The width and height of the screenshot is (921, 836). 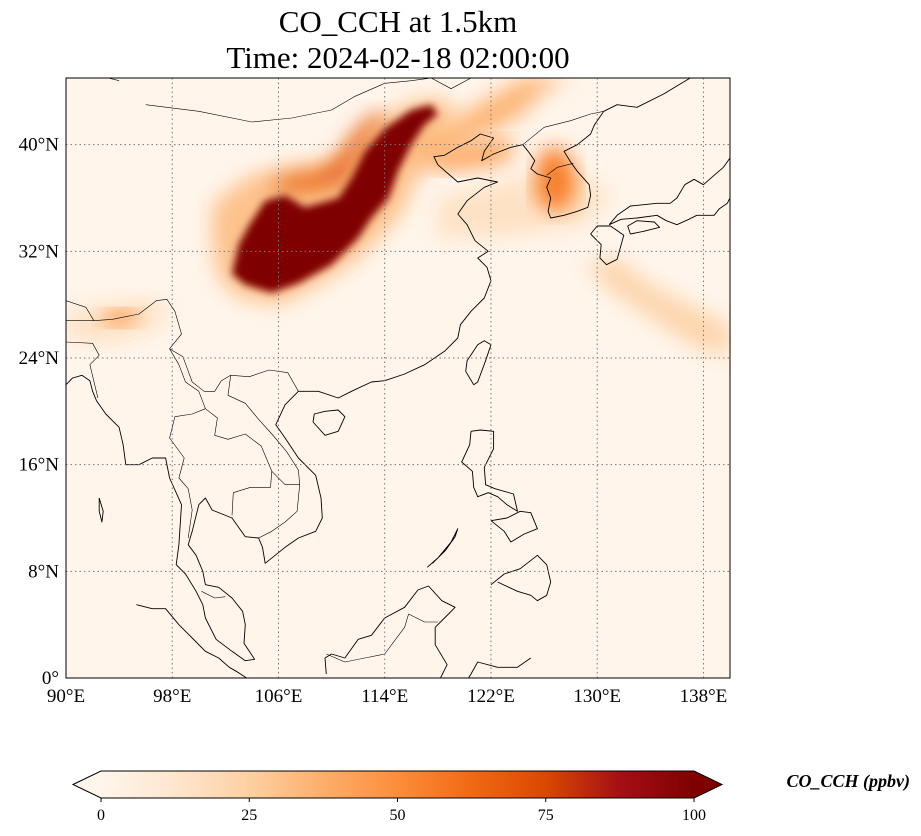 What do you see at coordinates (656, 308) in the screenshot?
I see `plume-japan-sea-band` at bounding box center [656, 308].